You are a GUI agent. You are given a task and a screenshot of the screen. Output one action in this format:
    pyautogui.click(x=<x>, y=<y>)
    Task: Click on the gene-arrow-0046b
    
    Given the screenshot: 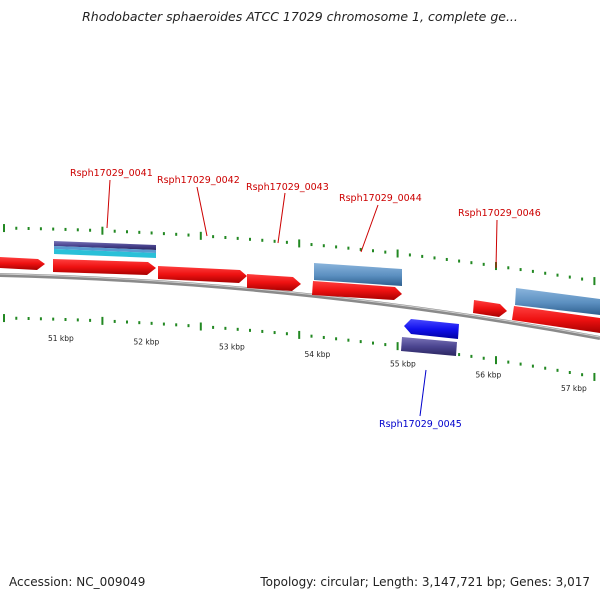 What is the action you would take?
    pyautogui.click(x=556, y=319)
    